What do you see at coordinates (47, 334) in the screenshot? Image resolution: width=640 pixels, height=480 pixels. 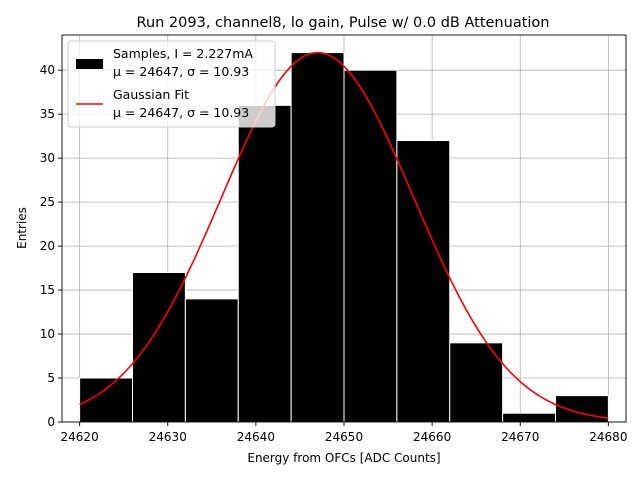 I see `y-tick-label: 10` at bounding box center [47, 334].